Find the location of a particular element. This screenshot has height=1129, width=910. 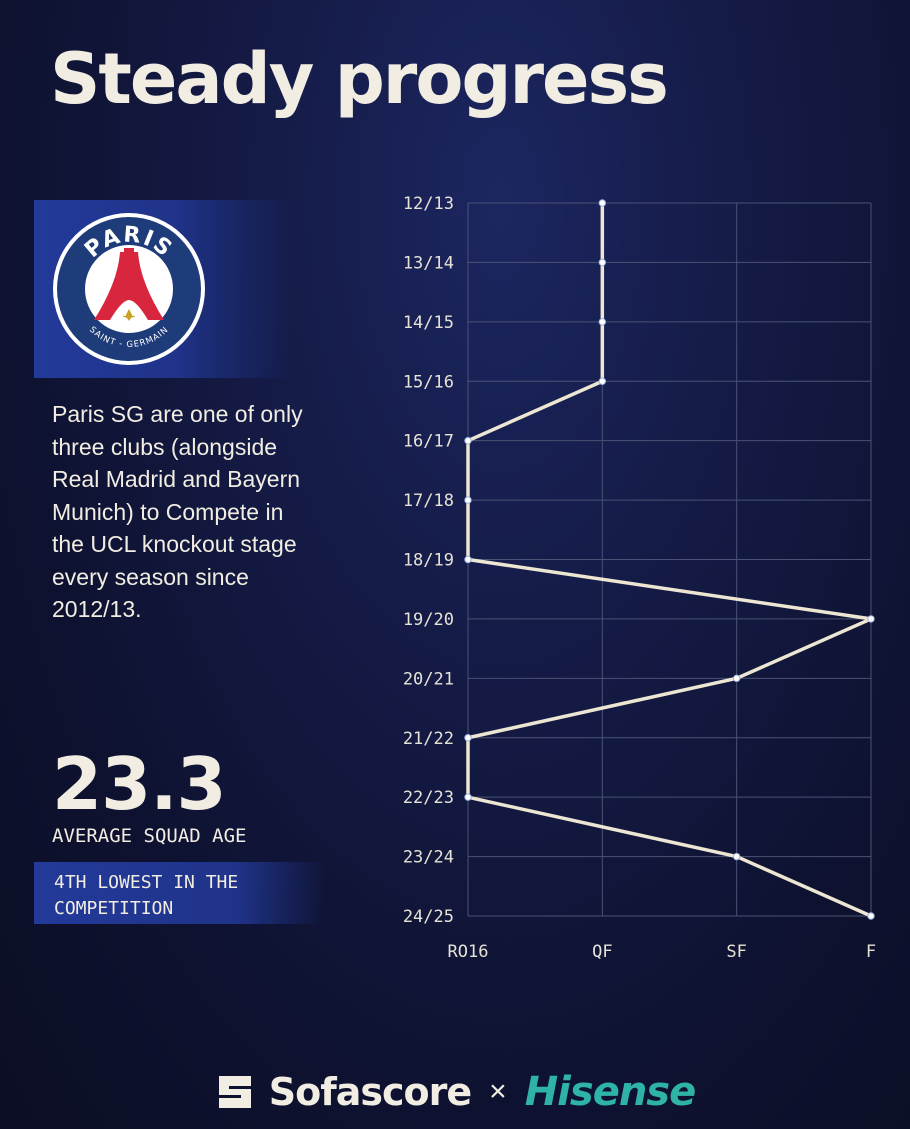

y-tick-label: 14/15 is located at coordinates (428, 323).